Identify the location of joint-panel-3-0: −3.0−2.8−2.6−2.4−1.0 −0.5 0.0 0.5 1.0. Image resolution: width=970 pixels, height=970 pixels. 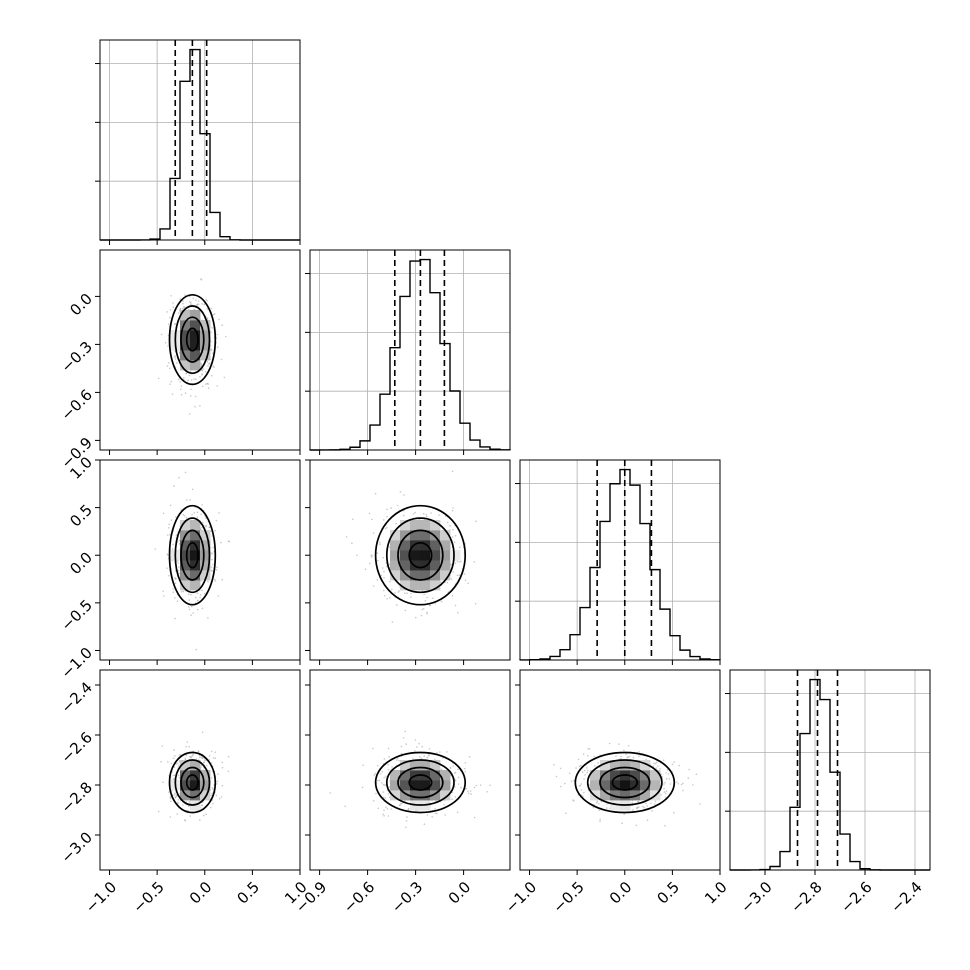
(184, 793).